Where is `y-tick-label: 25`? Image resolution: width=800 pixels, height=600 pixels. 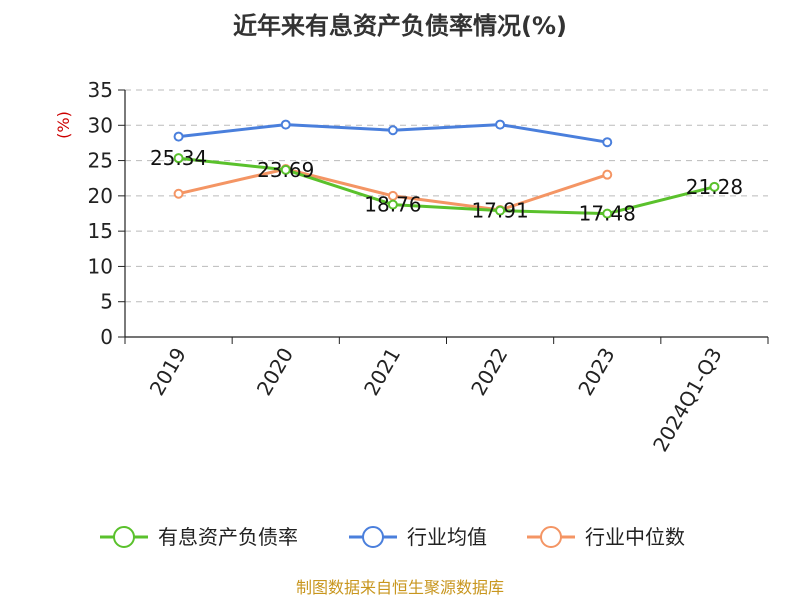
y-tick-label: 25 is located at coordinates (100, 161).